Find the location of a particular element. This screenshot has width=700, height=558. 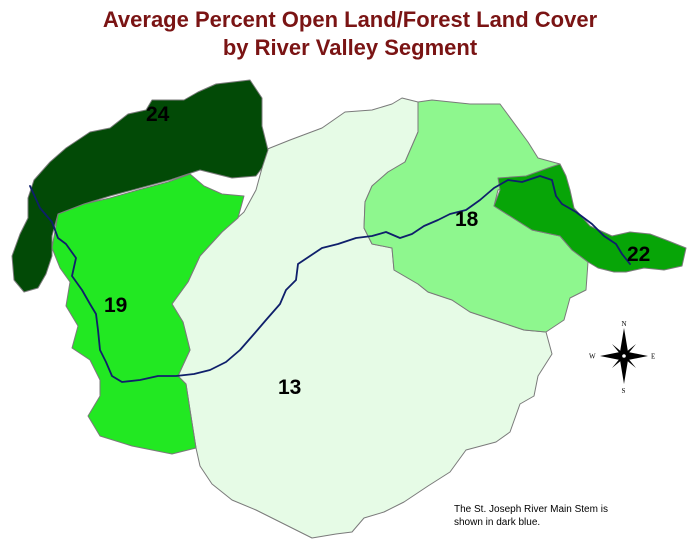

segment-13-label: 13 is located at coordinates (289, 387).